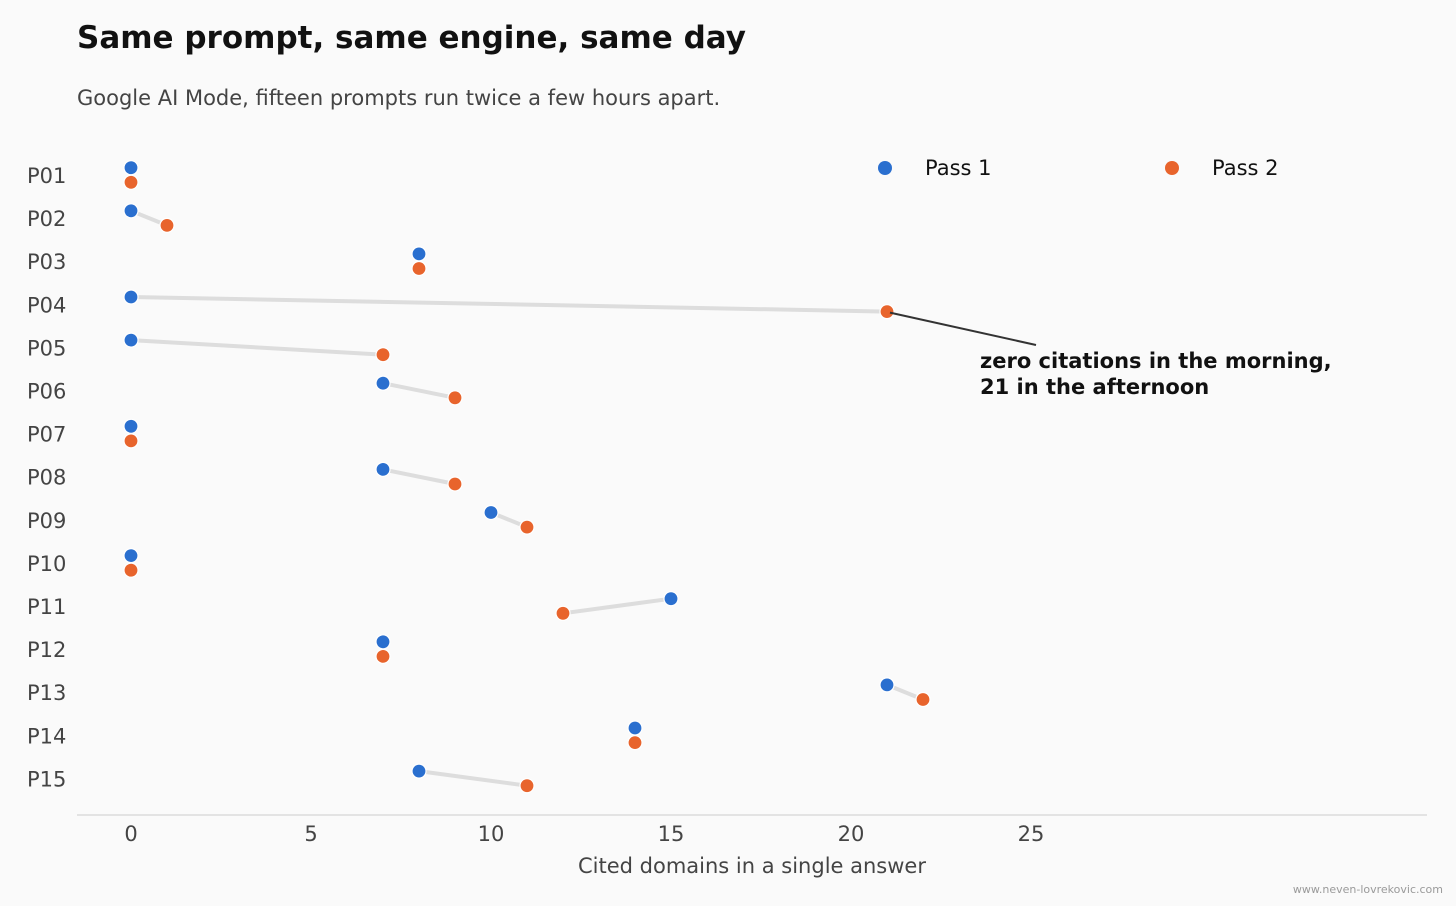  What do you see at coordinates (46, 521) in the screenshot?
I see `y-tick-label: P09` at bounding box center [46, 521].